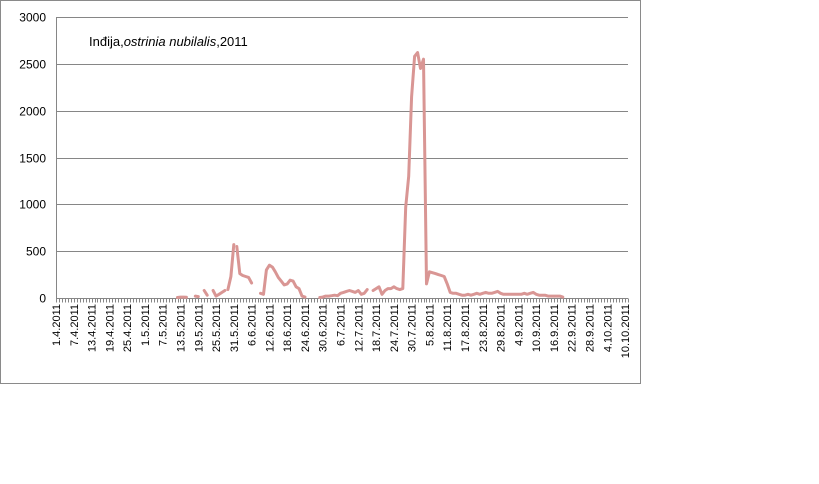 This screenshot has height=484, width=819. Describe the element at coordinates (377, 328) in the screenshot. I see `x-tick-label: 18.7.2011` at that location.